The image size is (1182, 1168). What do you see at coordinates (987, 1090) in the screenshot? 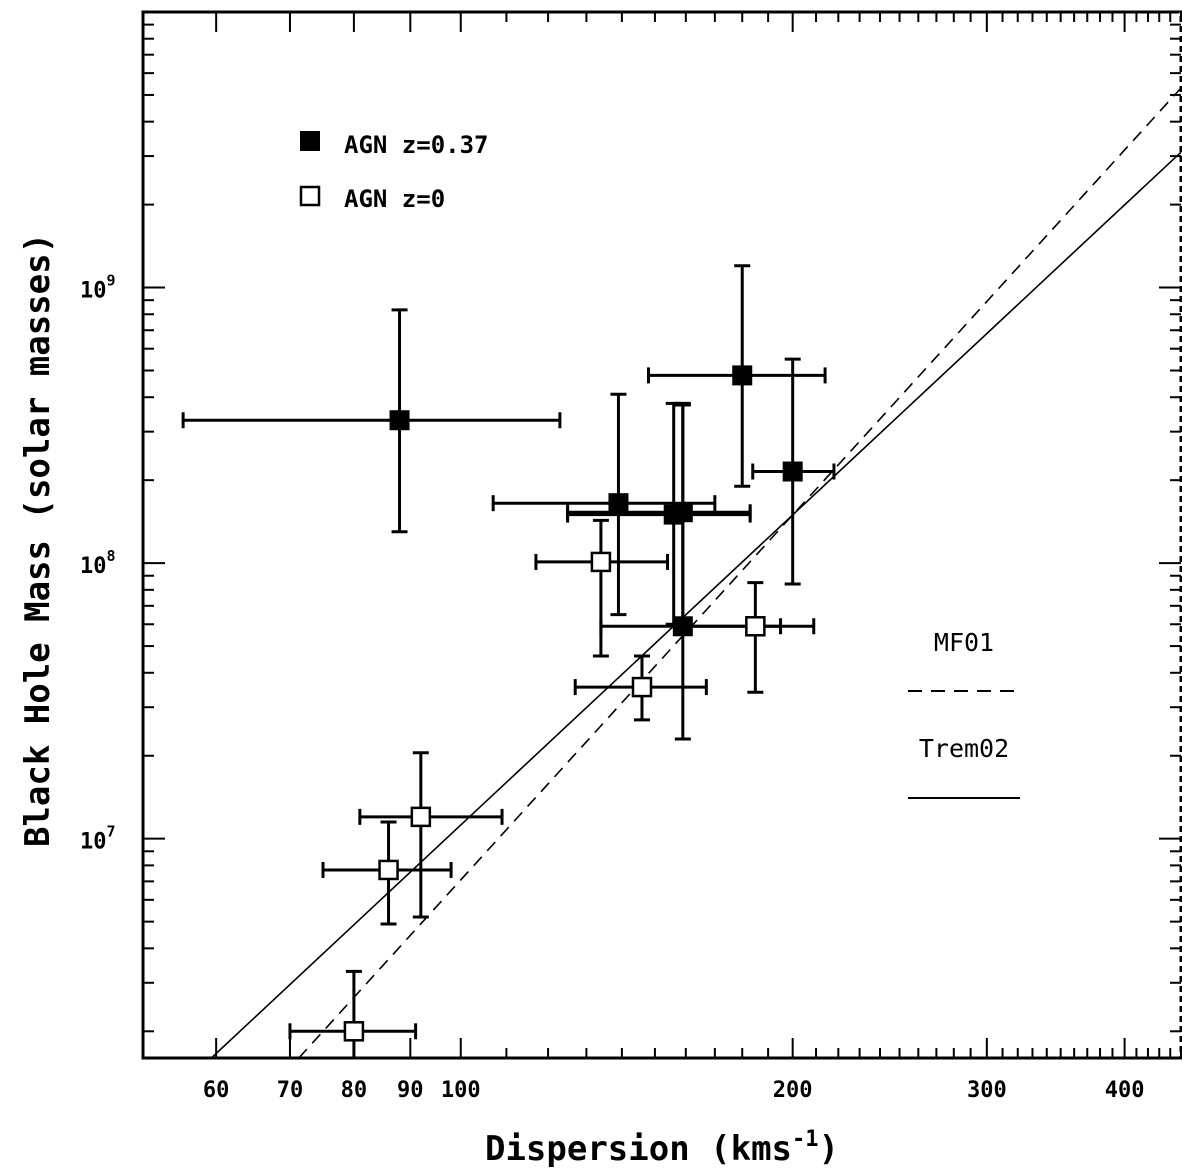
I see `x-tick-label: 300` at bounding box center [987, 1090].